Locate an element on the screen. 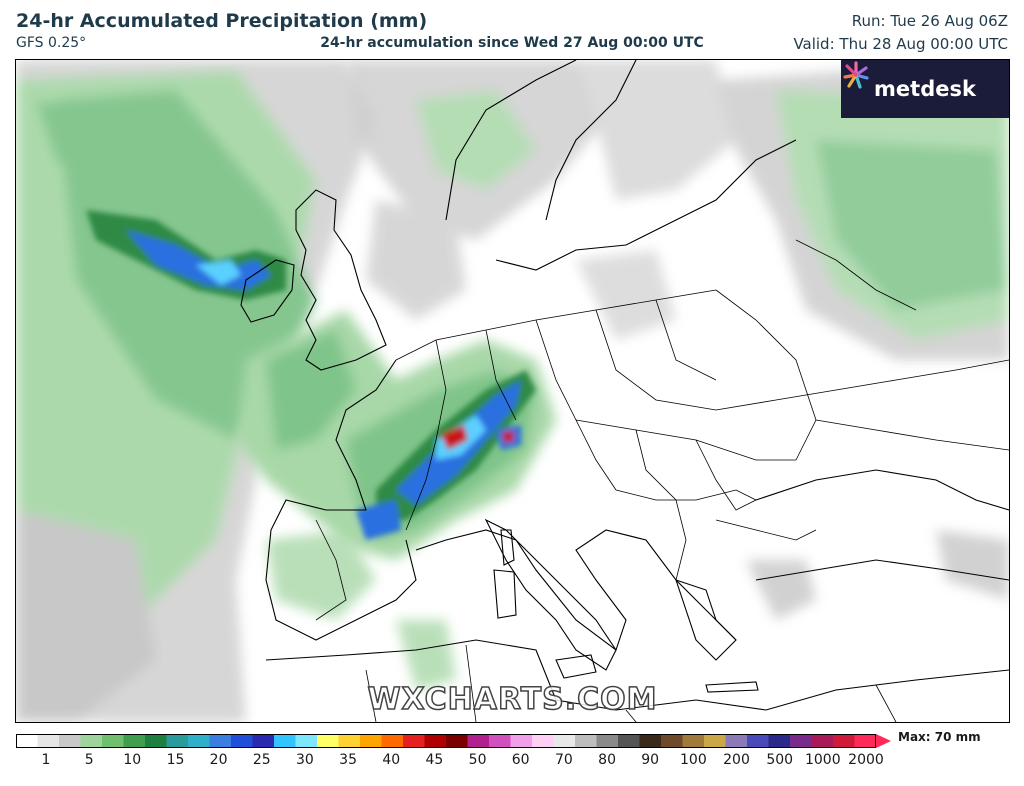 This screenshot has width=1024, height=786. colorbar-tick-label: 35 is located at coordinates (348, 760).